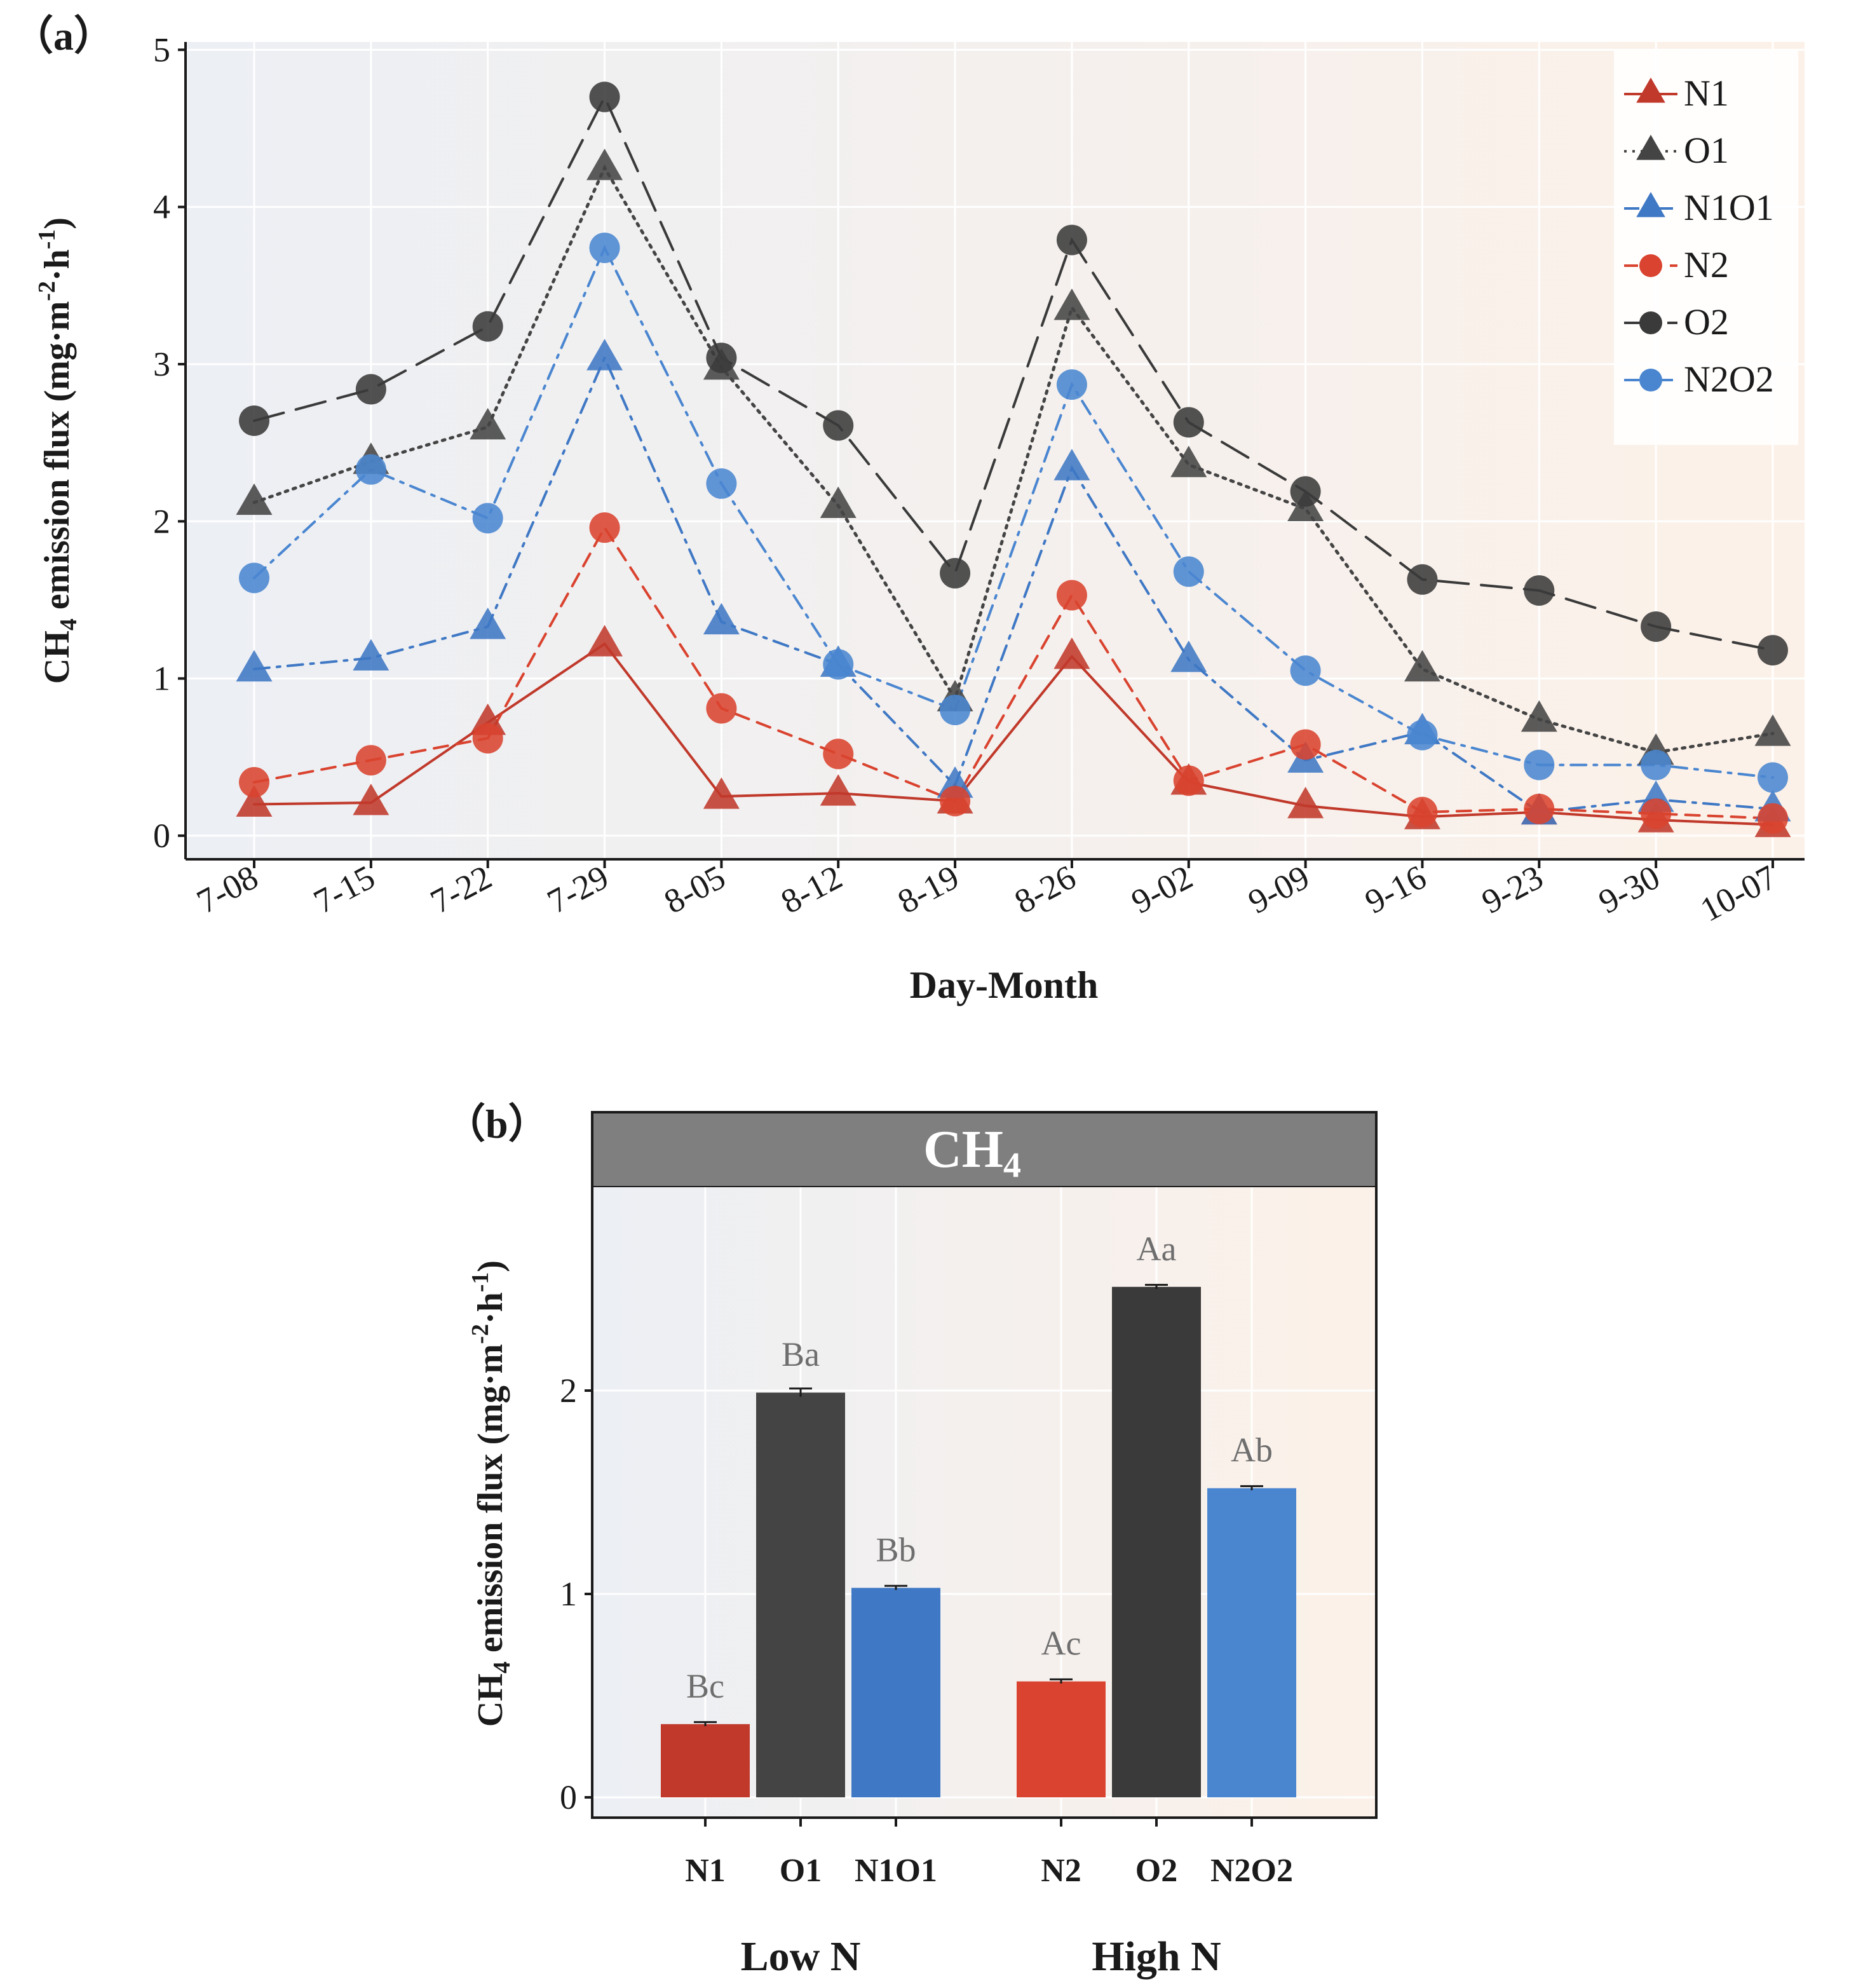 The image size is (1863, 1988). Describe the element at coordinates (1707, 151) in the screenshot. I see `legend-label-o1: O1` at that location.